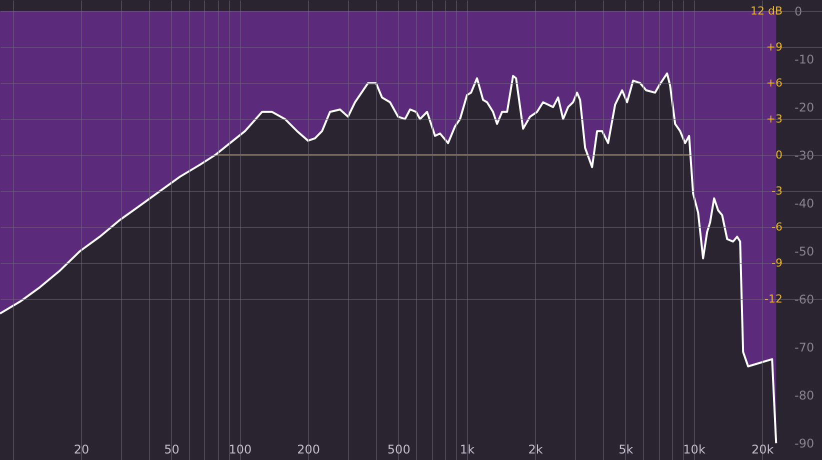 The image size is (822, 460). I want to click on x-tick-label: 200, so click(308, 449).